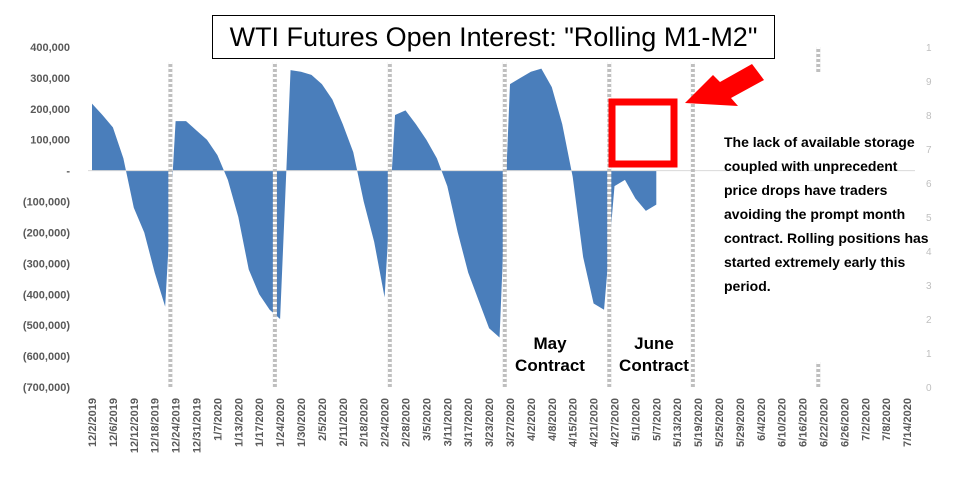  Describe the element at coordinates (929, 116) in the screenshot. I see `y2-tick-label: 8` at that location.